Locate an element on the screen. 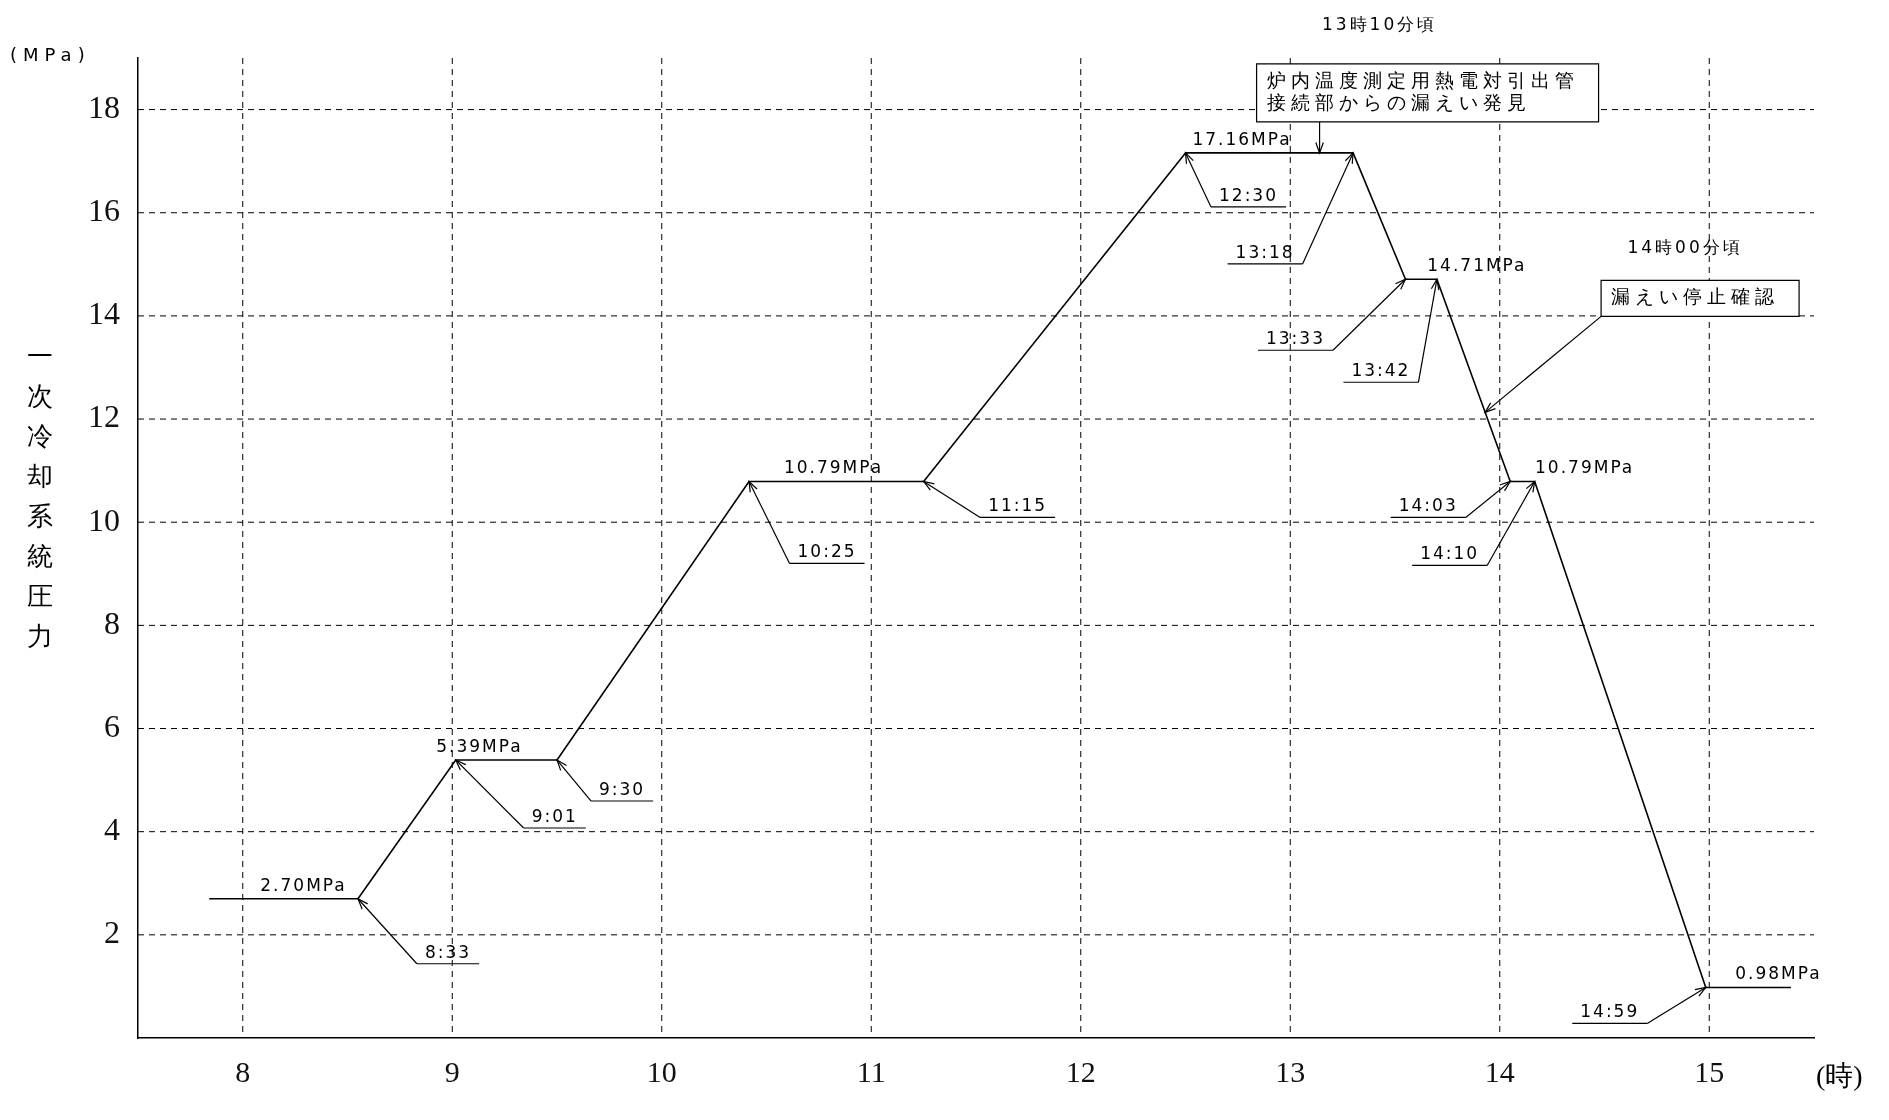 This screenshot has width=1889, height=1120. x-tick-label: 12 is located at coordinates (1080, 1071).